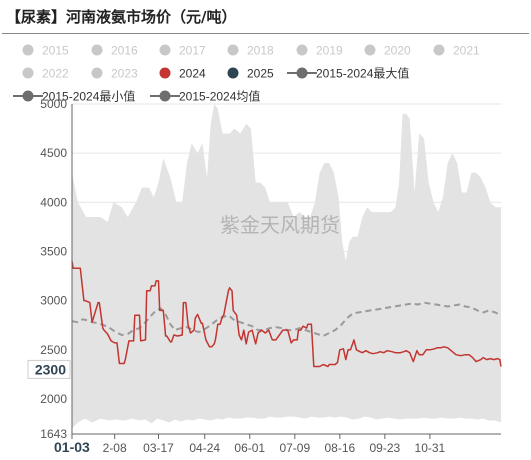 The height and width of the screenshot is (460, 531). I want to click on x-tick-label: 03-17, so click(158, 448).